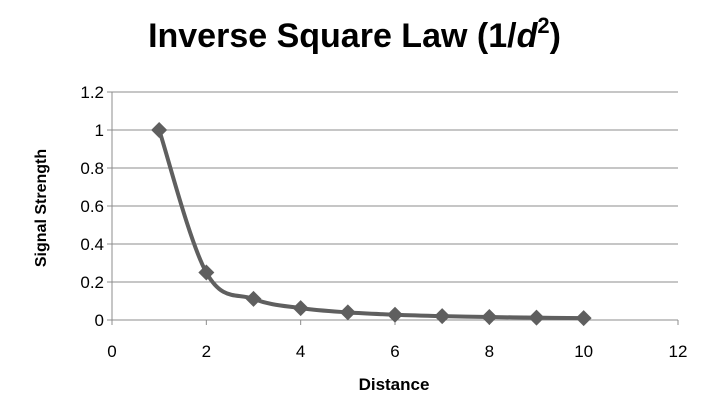 The width and height of the screenshot is (709, 420). I want to click on y-tick-label: 1.2, so click(92, 92).